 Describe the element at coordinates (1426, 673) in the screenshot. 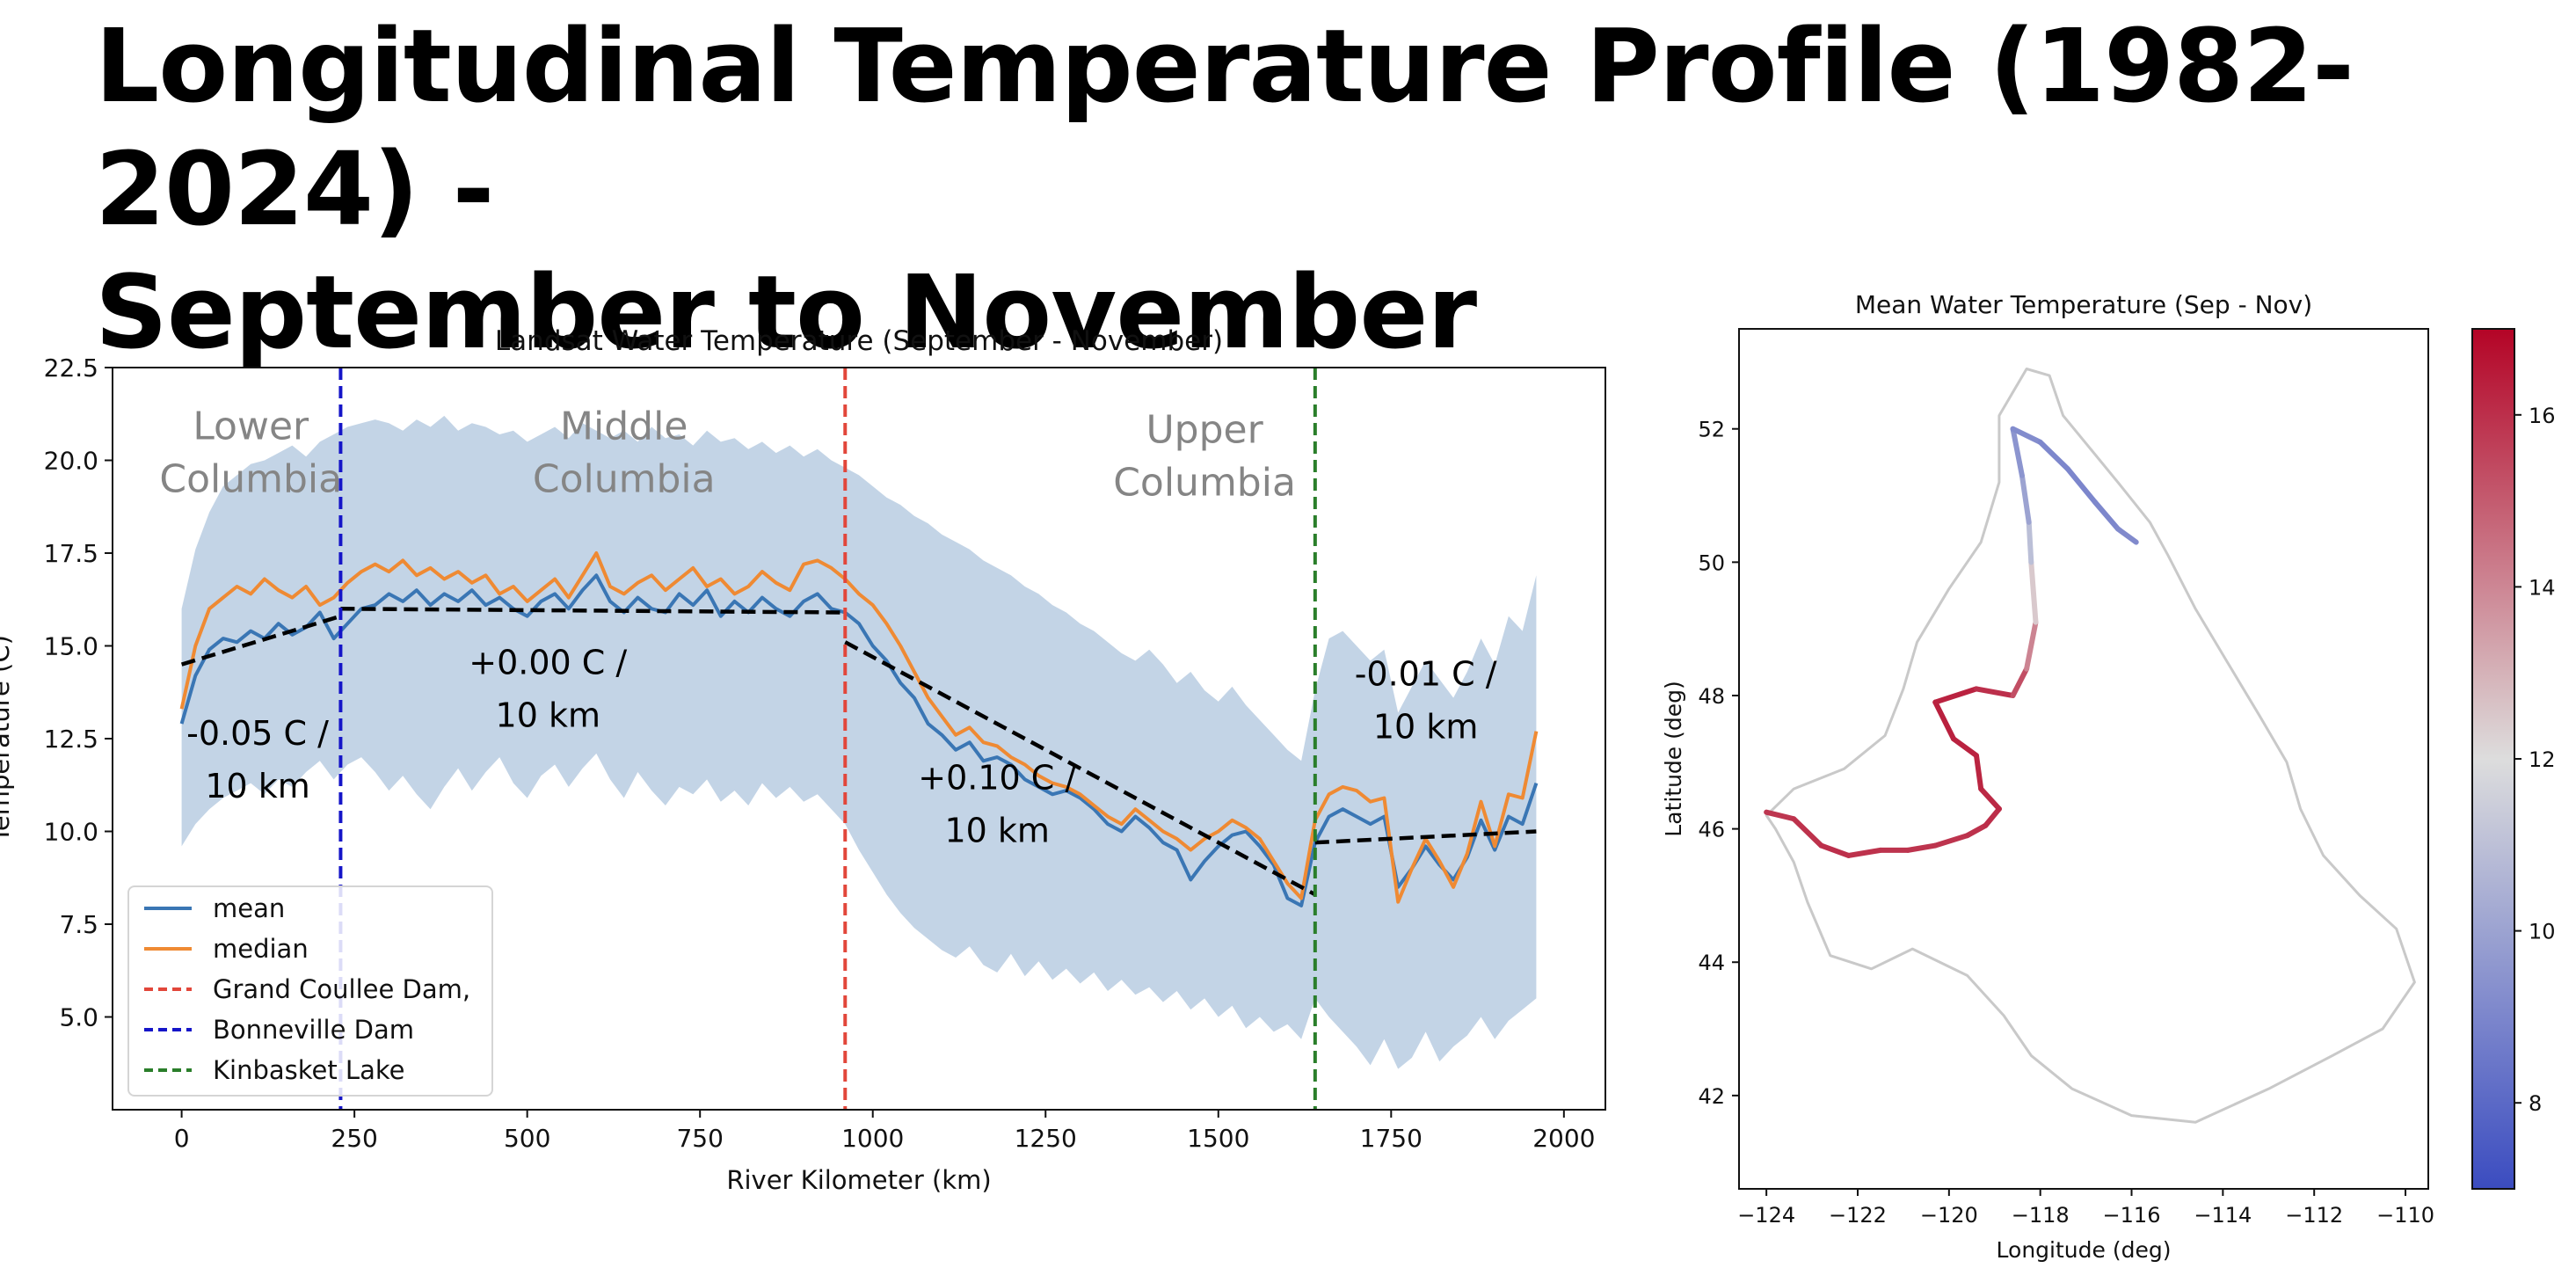

I see `trend-label-4-line-1: -0.01 C /` at that location.